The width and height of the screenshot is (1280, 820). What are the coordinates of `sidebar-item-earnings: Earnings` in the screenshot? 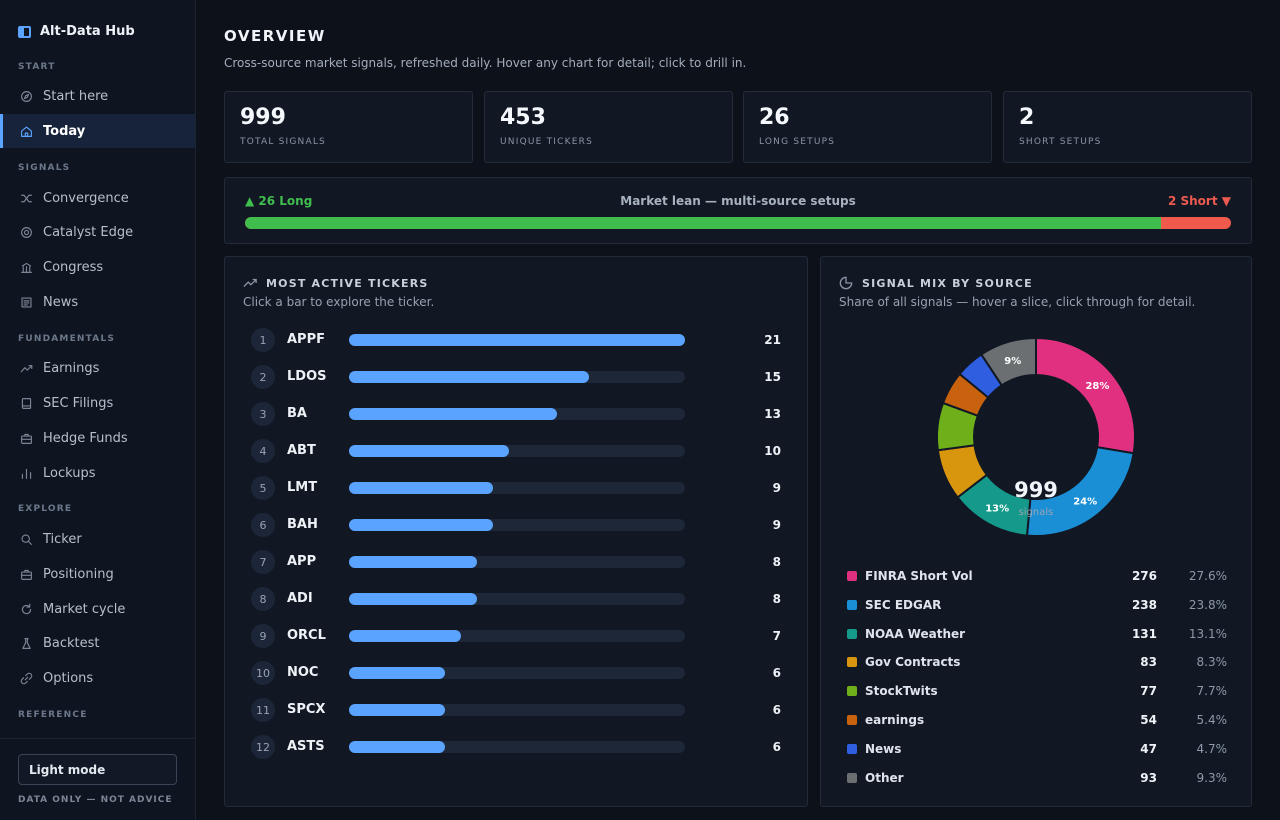 It's located at (97, 368).